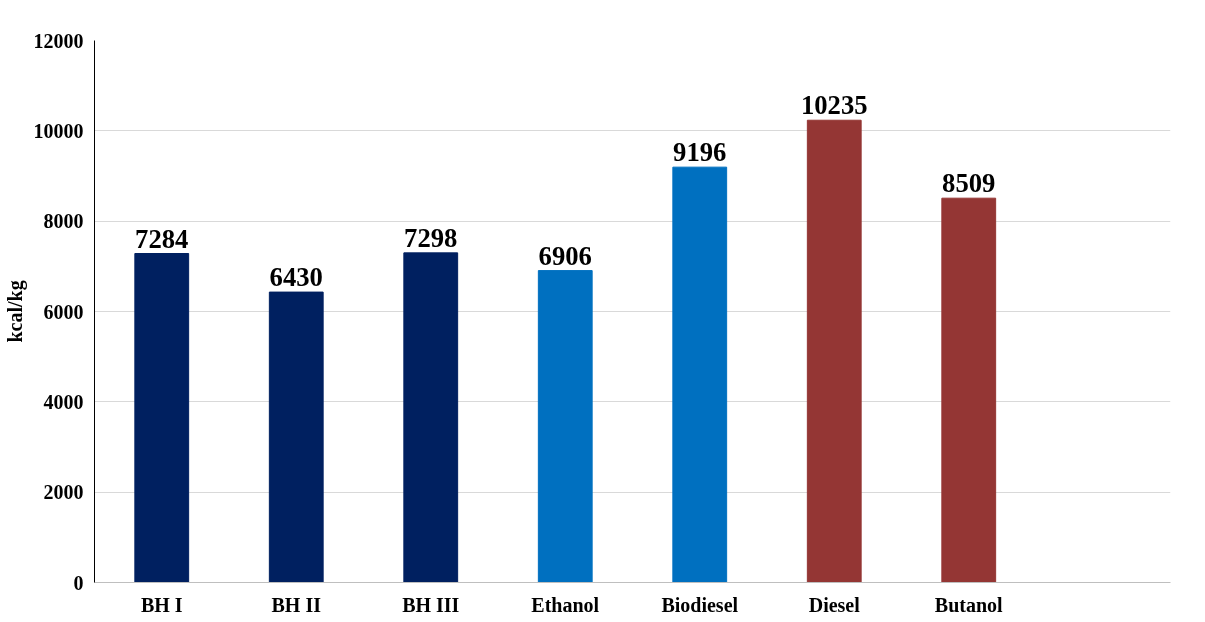 Image resolution: width=1205 pixels, height=622 pixels. What do you see at coordinates (58, 40) in the screenshot?
I see `y-tick-label: 12000` at bounding box center [58, 40].